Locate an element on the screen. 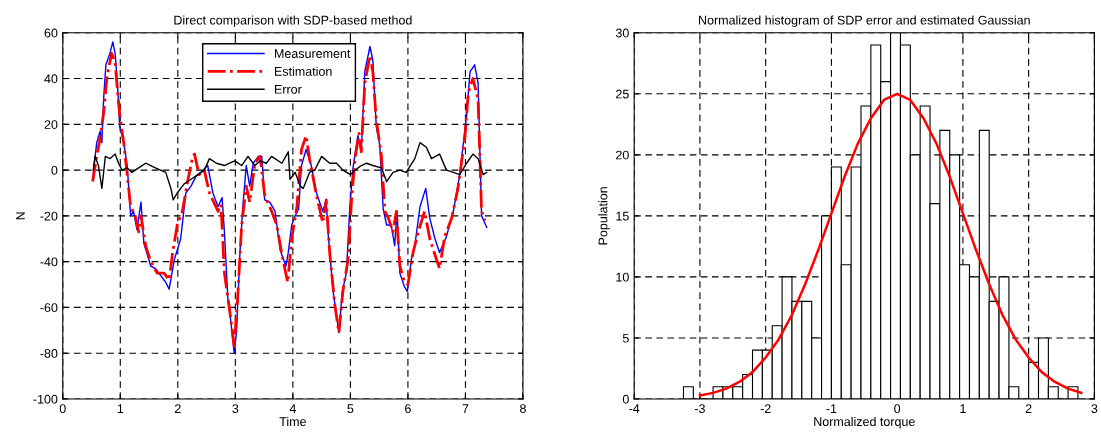 This screenshot has width=1101, height=437. x-tick-label: -1 is located at coordinates (831, 408).